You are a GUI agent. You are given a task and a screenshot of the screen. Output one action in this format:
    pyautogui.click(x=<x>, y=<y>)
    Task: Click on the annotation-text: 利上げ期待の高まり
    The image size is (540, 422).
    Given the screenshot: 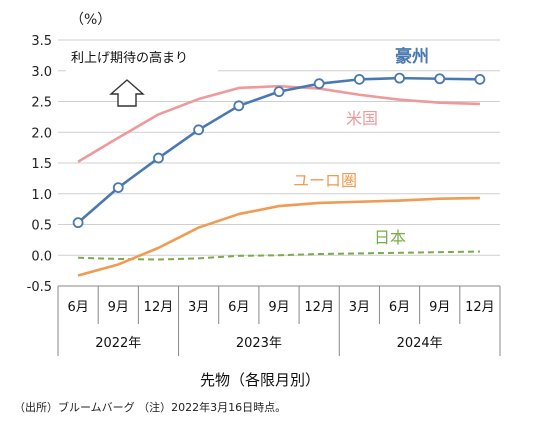 What is the action you would take?
    pyautogui.click(x=129, y=58)
    